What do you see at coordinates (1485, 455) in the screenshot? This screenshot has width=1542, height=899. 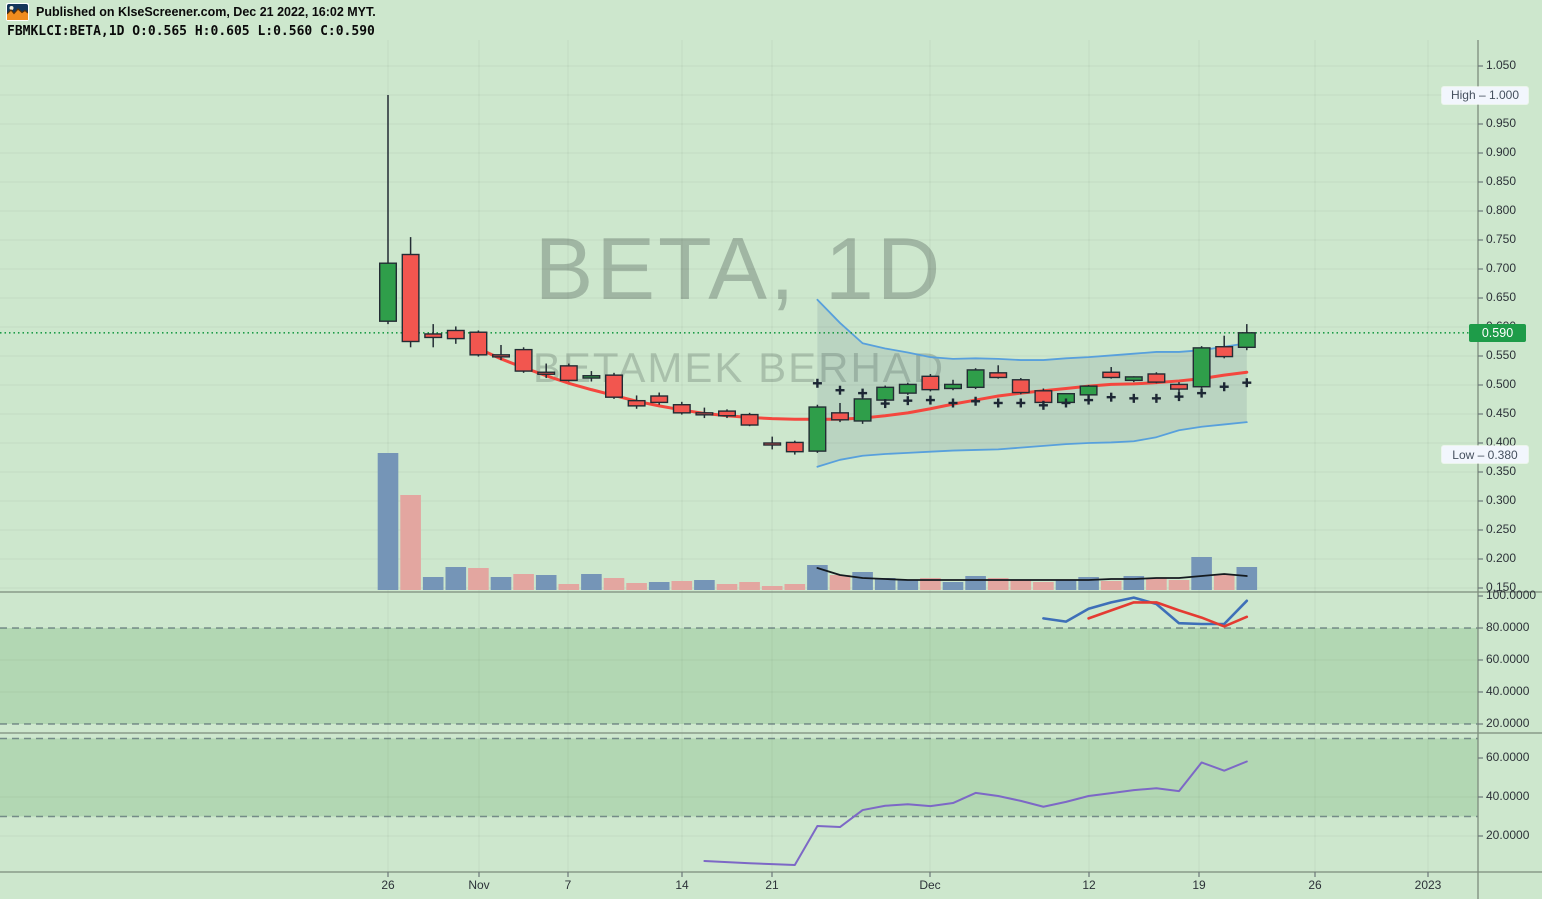 I see `low-price-badge: Low – 0.380` at bounding box center [1485, 455].